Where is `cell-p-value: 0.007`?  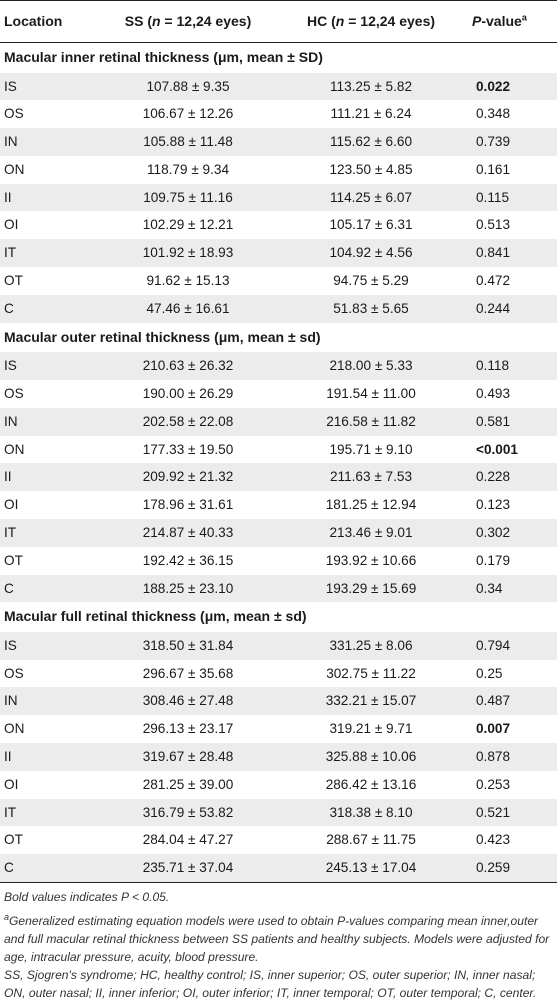 cell-p-value: 0.007 is located at coordinates (493, 729).